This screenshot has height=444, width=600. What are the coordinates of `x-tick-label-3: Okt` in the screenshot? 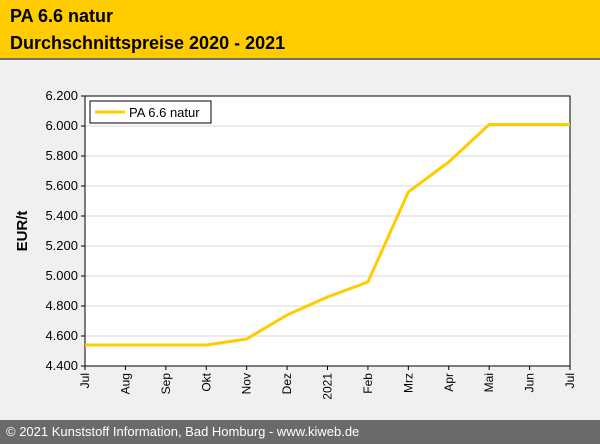 It's located at (206, 381).